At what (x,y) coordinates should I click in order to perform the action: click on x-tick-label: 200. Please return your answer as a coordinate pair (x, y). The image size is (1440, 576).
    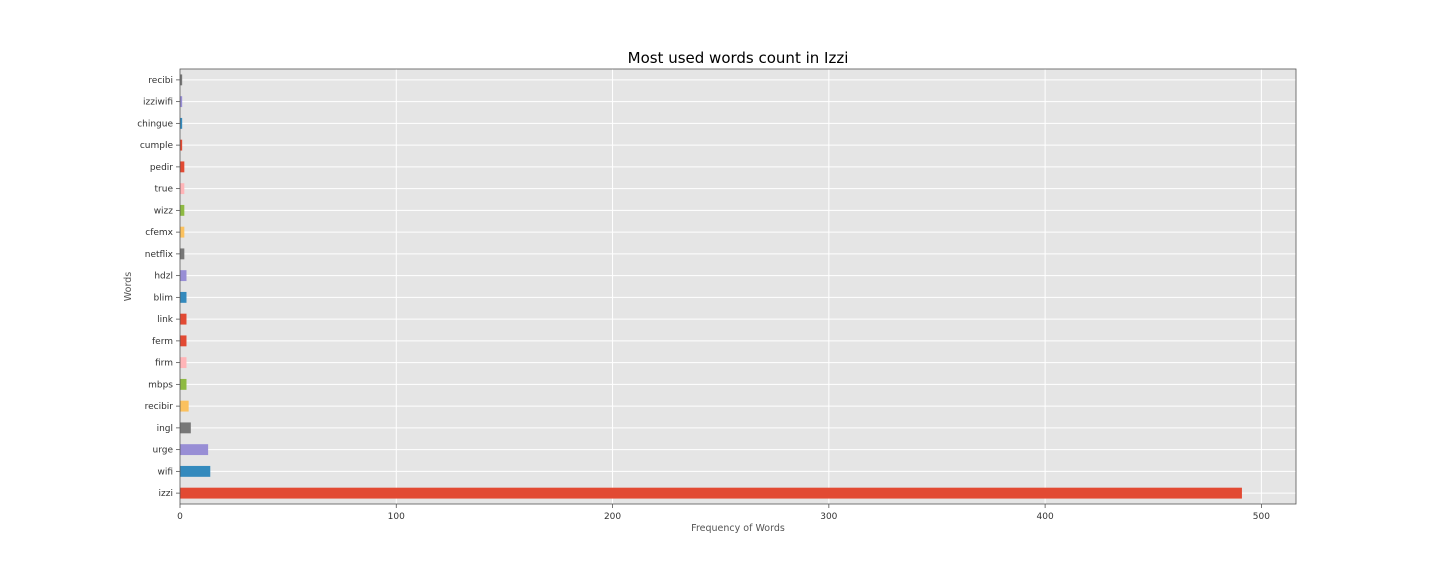
    Looking at the image, I should click on (612, 517).